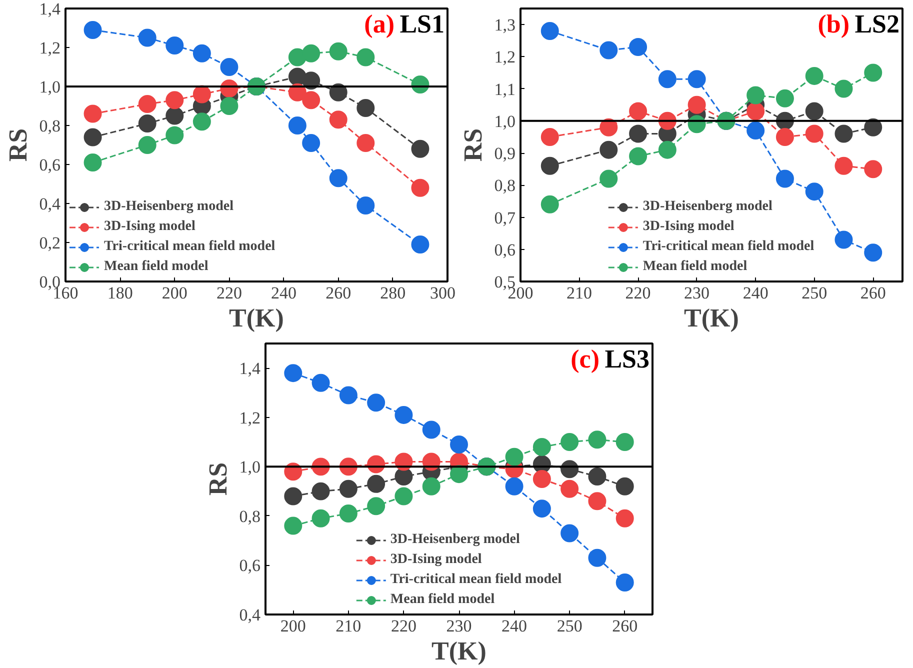  Describe the element at coordinates (505, 25) in the screenshot. I see `y-tick-label: 1,3` at that location.